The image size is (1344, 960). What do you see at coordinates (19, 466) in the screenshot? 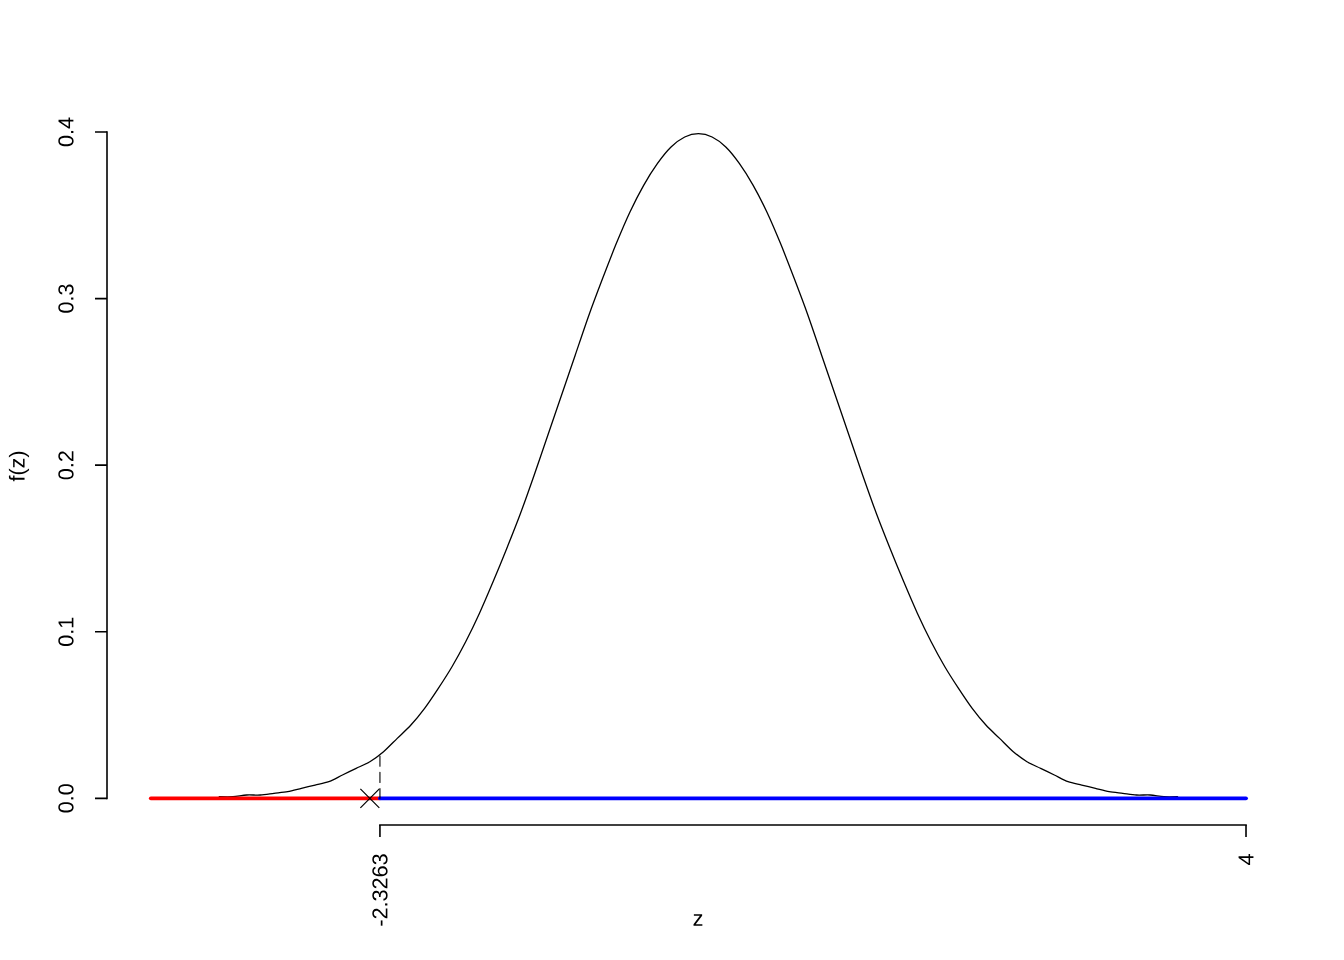
I see `y-axis-title: f(z)` at bounding box center [19, 466].